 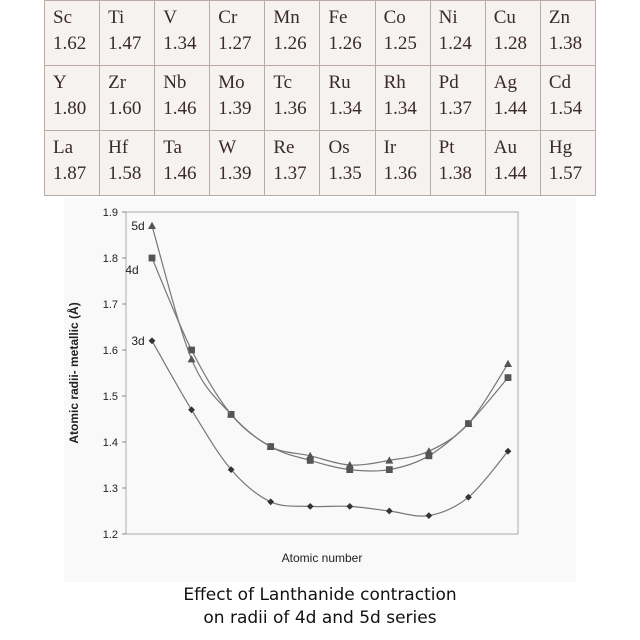 What do you see at coordinates (512, 163) in the screenshot?
I see `element-cell: Au 1.44` at bounding box center [512, 163].